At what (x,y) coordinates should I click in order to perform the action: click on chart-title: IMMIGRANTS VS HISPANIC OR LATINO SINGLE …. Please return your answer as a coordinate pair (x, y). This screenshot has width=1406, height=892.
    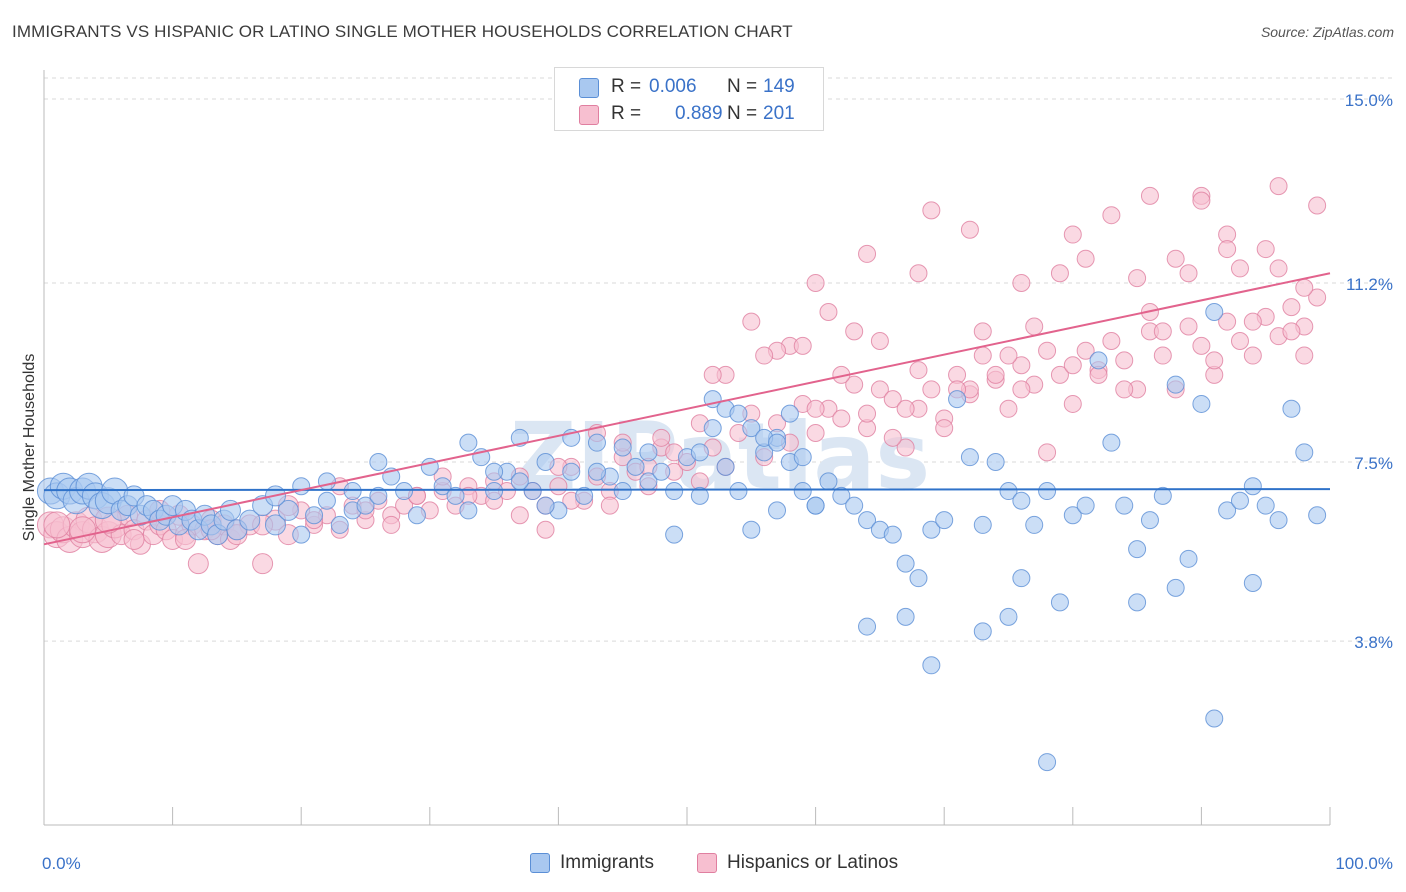
    Looking at the image, I should click on (402, 31).